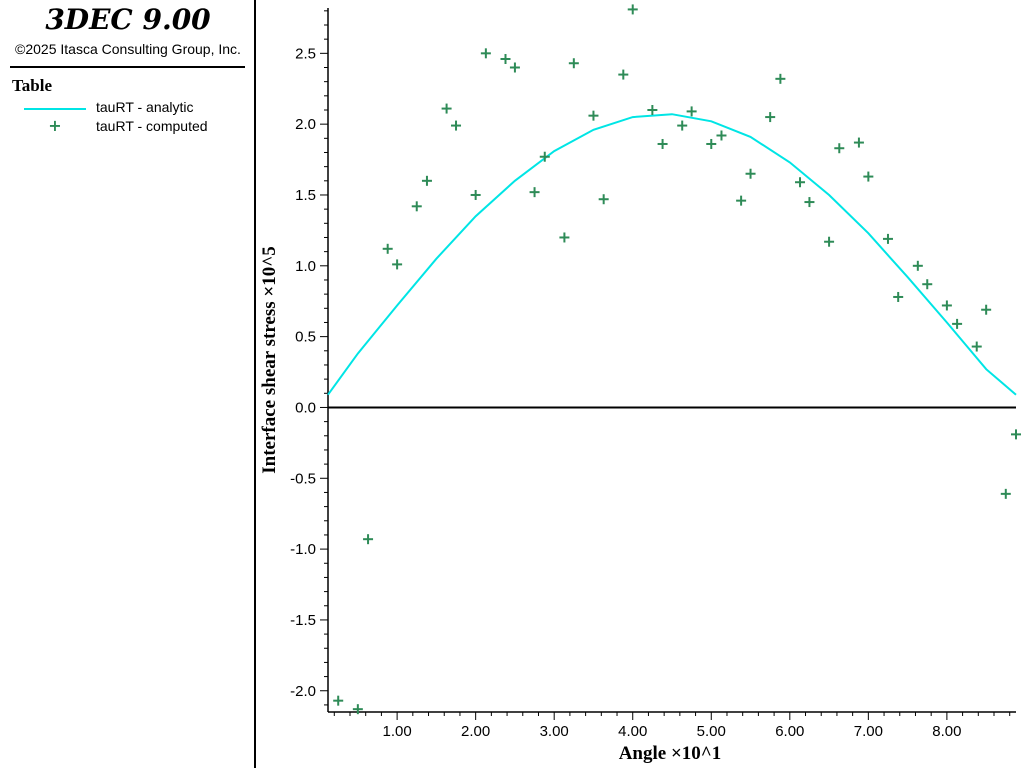  What do you see at coordinates (127, 67) in the screenshot?
I see `legend-divider` at bounding box center [127, 67].